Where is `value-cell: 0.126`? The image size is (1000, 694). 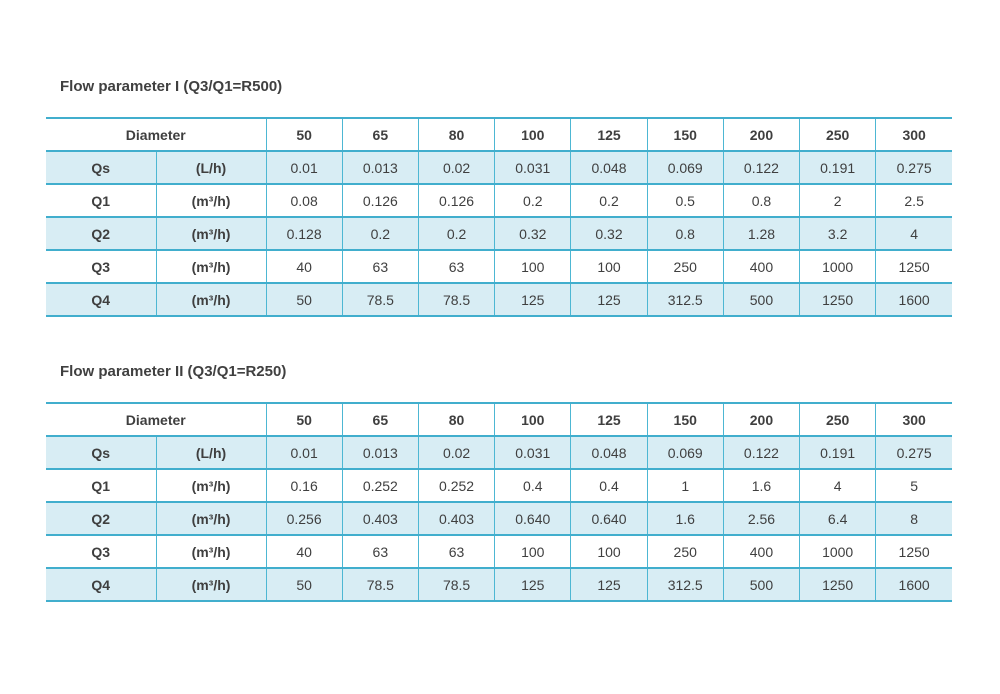 value-cell: 0.126 is located at coordinates (380, 200).